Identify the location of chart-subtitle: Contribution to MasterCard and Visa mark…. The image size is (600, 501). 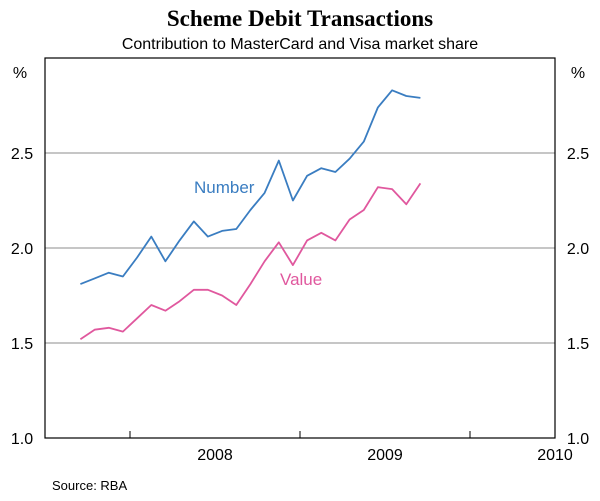
(300, 44).